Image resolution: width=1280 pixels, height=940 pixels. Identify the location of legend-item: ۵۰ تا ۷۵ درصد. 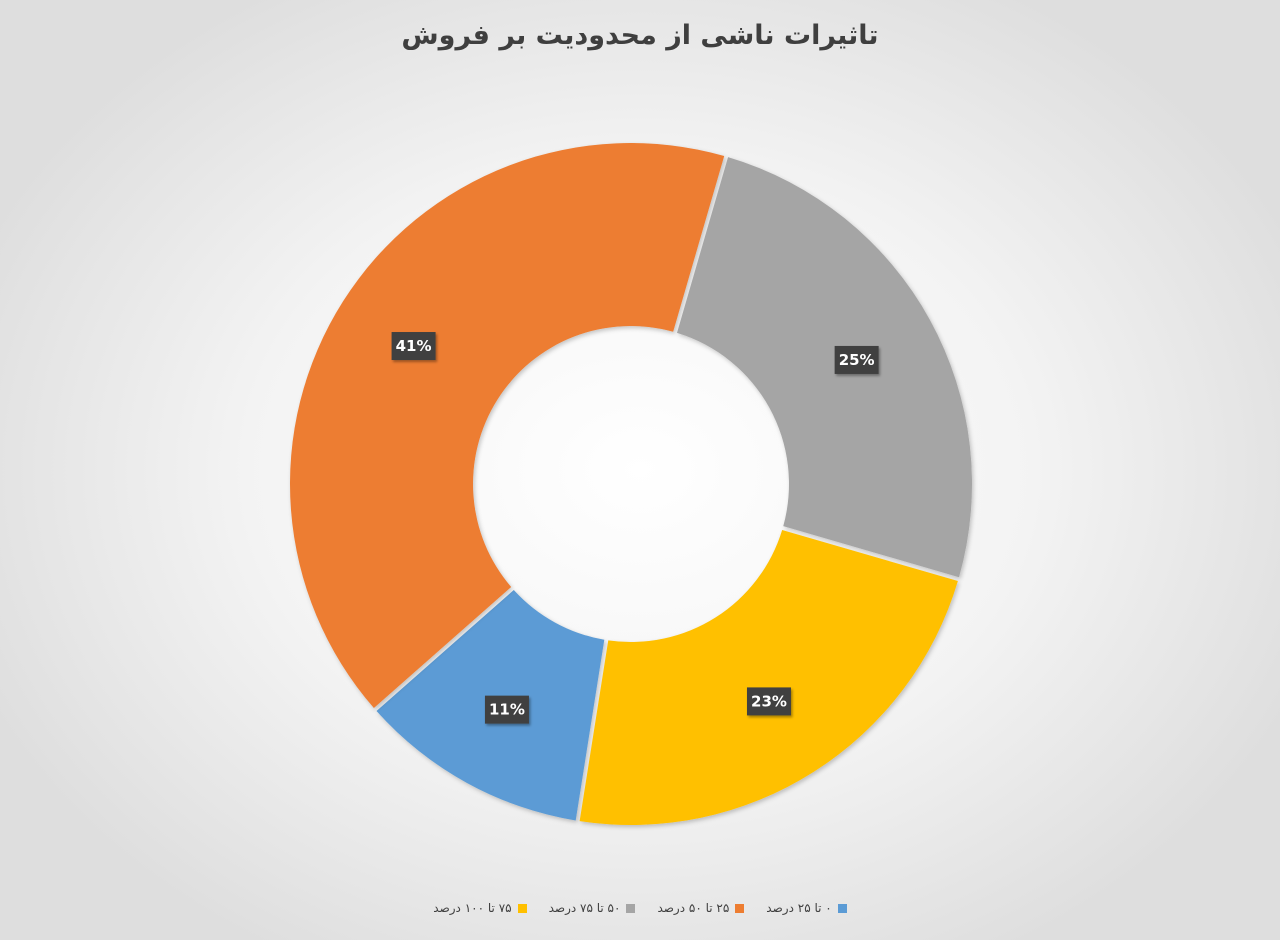
(592, 908).